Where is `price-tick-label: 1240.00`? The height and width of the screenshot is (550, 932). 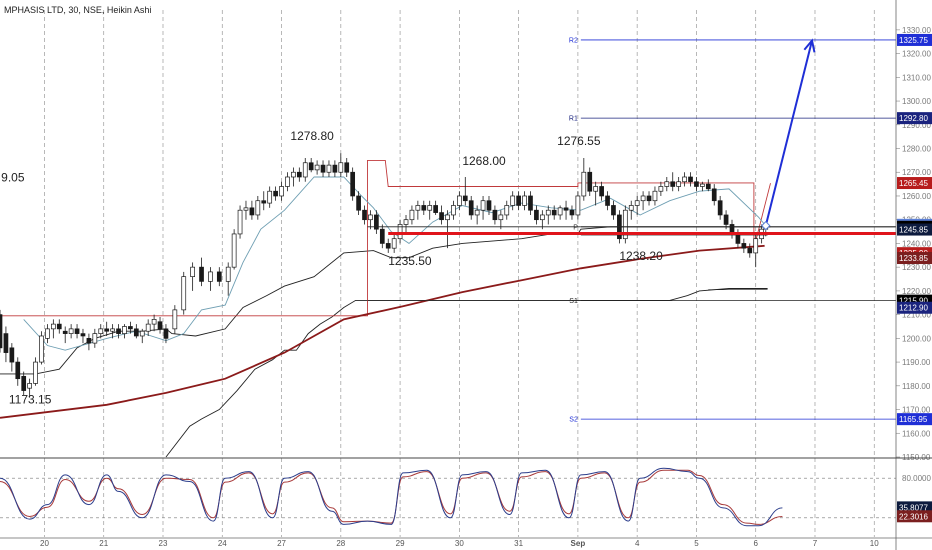
price-tick-label: 1240.00 is located at coordinates (916, 243).